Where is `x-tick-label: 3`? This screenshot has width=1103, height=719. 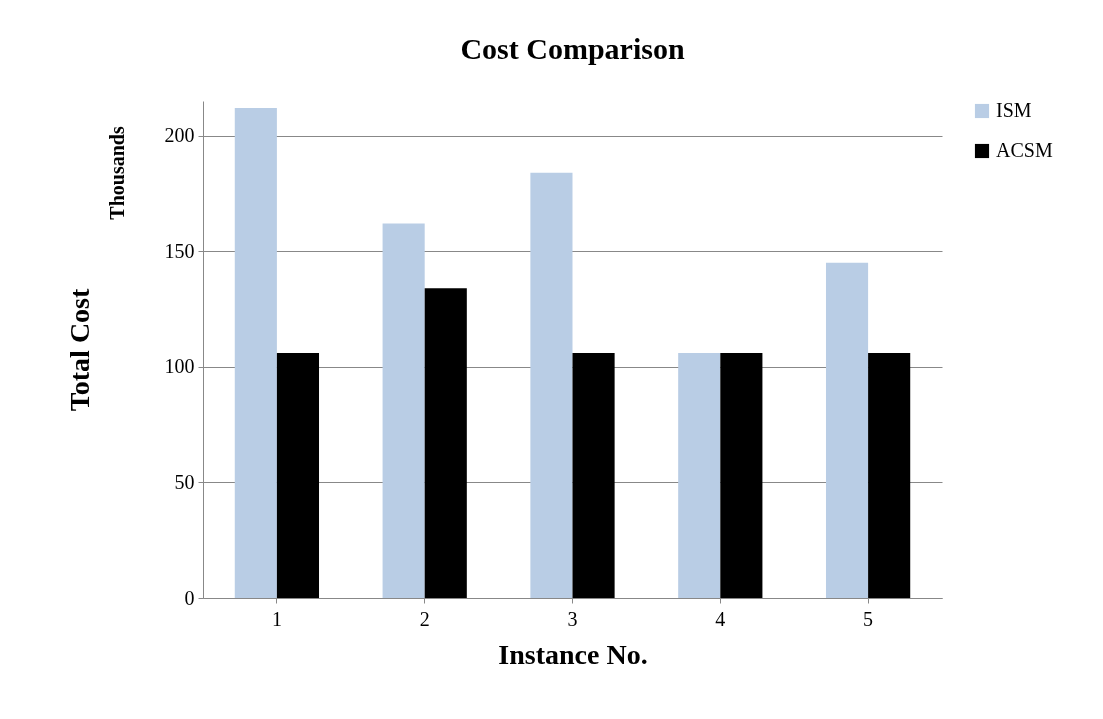 x-tick-label: 3 is located at coordinates (572, 618).